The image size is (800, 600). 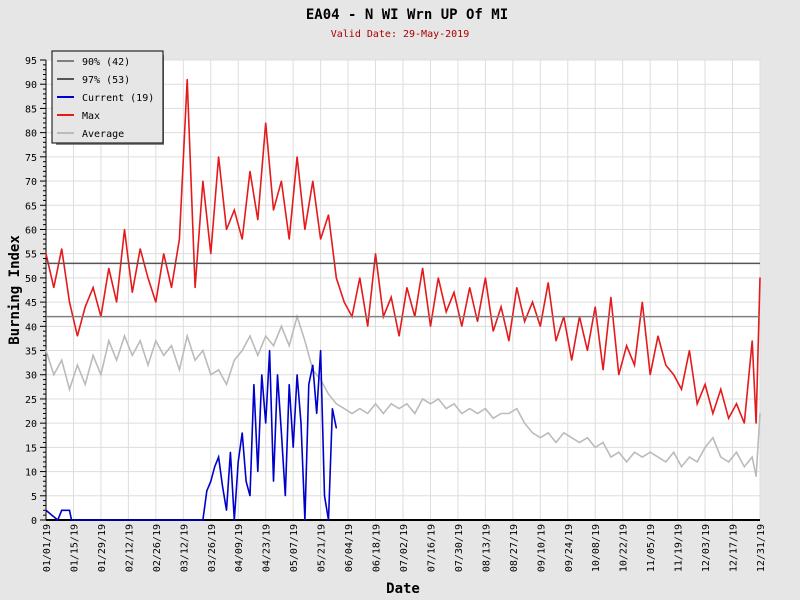 What do you see at coordinates (31, 327) in the screenshot?
I see `y-tick-label: 40` at bounding box center [31, 327].